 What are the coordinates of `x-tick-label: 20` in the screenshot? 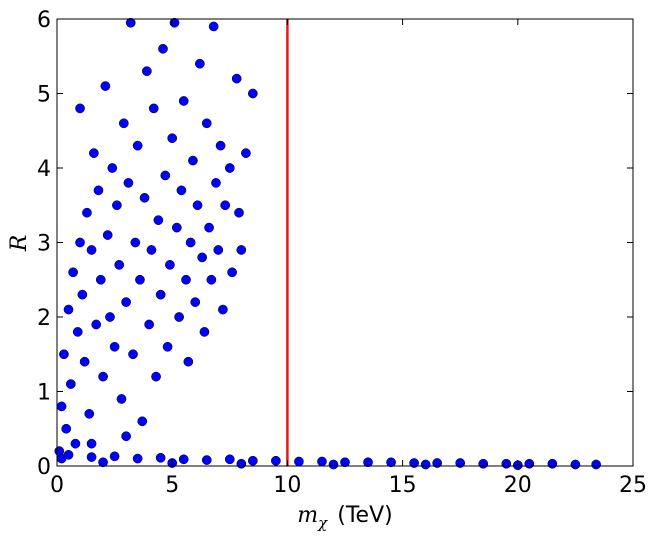 It's located at (518, 485).